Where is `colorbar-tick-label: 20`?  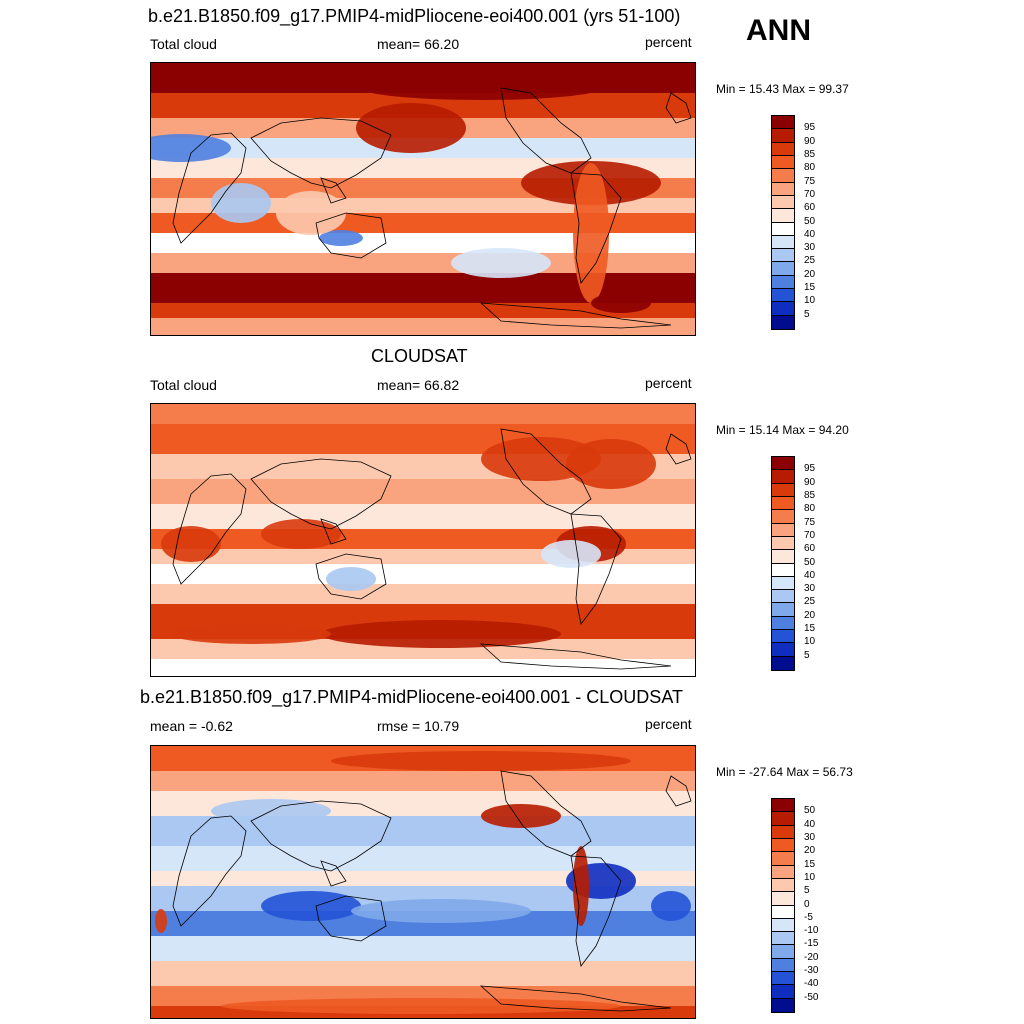
colorbar-tick-label: 20 is located at coordinates (810, 851).